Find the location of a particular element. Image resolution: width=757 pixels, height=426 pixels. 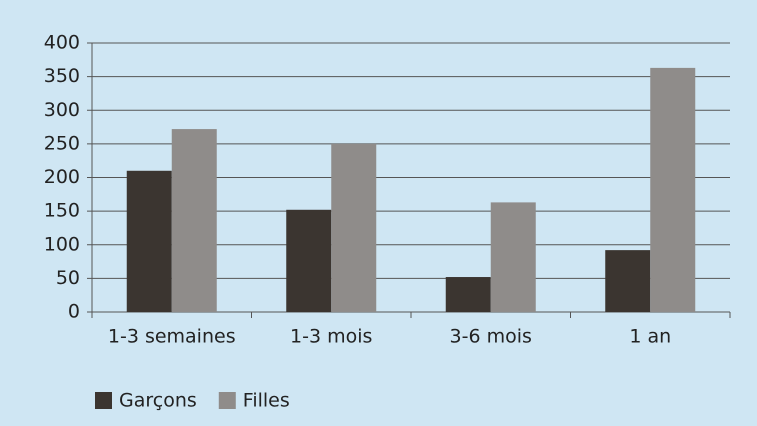

y-tick-label: 300 is located at coordinates (62, 110).